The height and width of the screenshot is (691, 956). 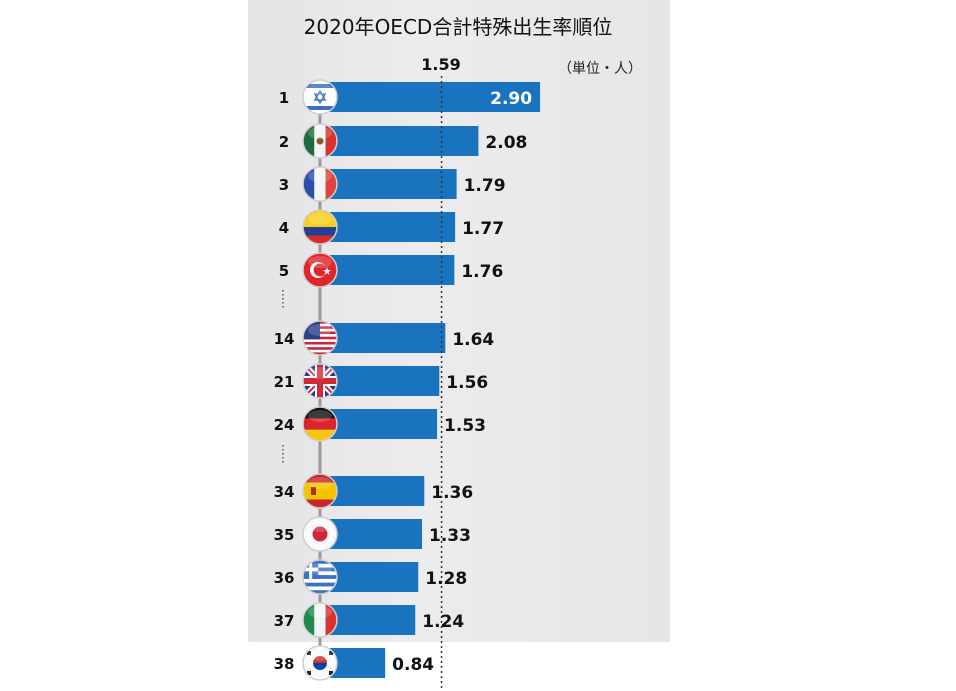 I want to click on flag-france-icon, so click(x=320, y=184).